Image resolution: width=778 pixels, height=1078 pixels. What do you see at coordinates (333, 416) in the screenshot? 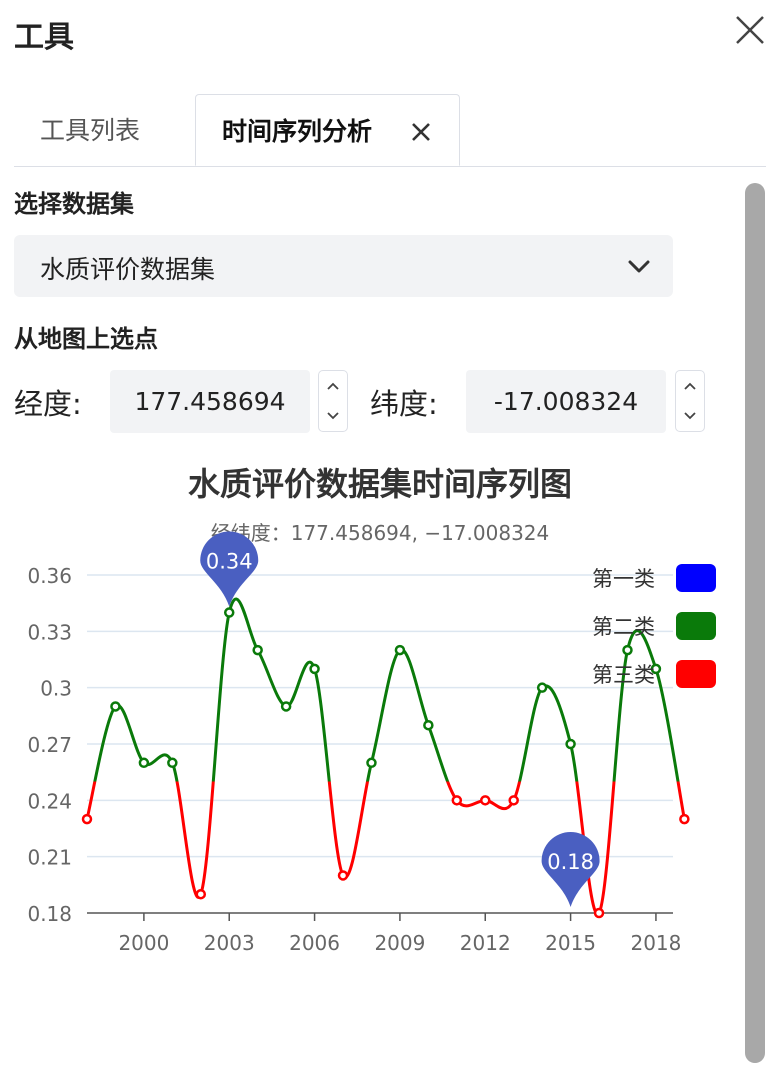
I see `longitude-decrement-icon` at bounding box center [333, 416].